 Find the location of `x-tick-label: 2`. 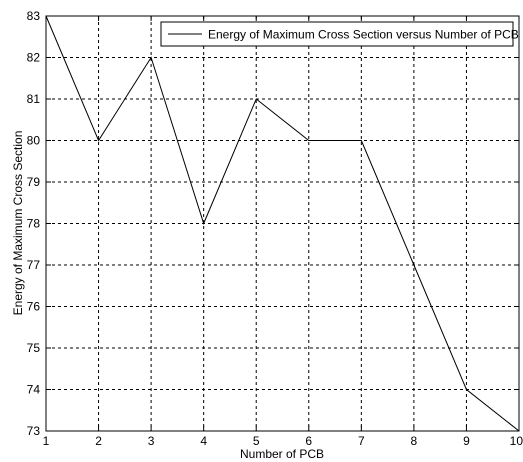

x-tick-label: 2 is located at coordinates (98, 441).